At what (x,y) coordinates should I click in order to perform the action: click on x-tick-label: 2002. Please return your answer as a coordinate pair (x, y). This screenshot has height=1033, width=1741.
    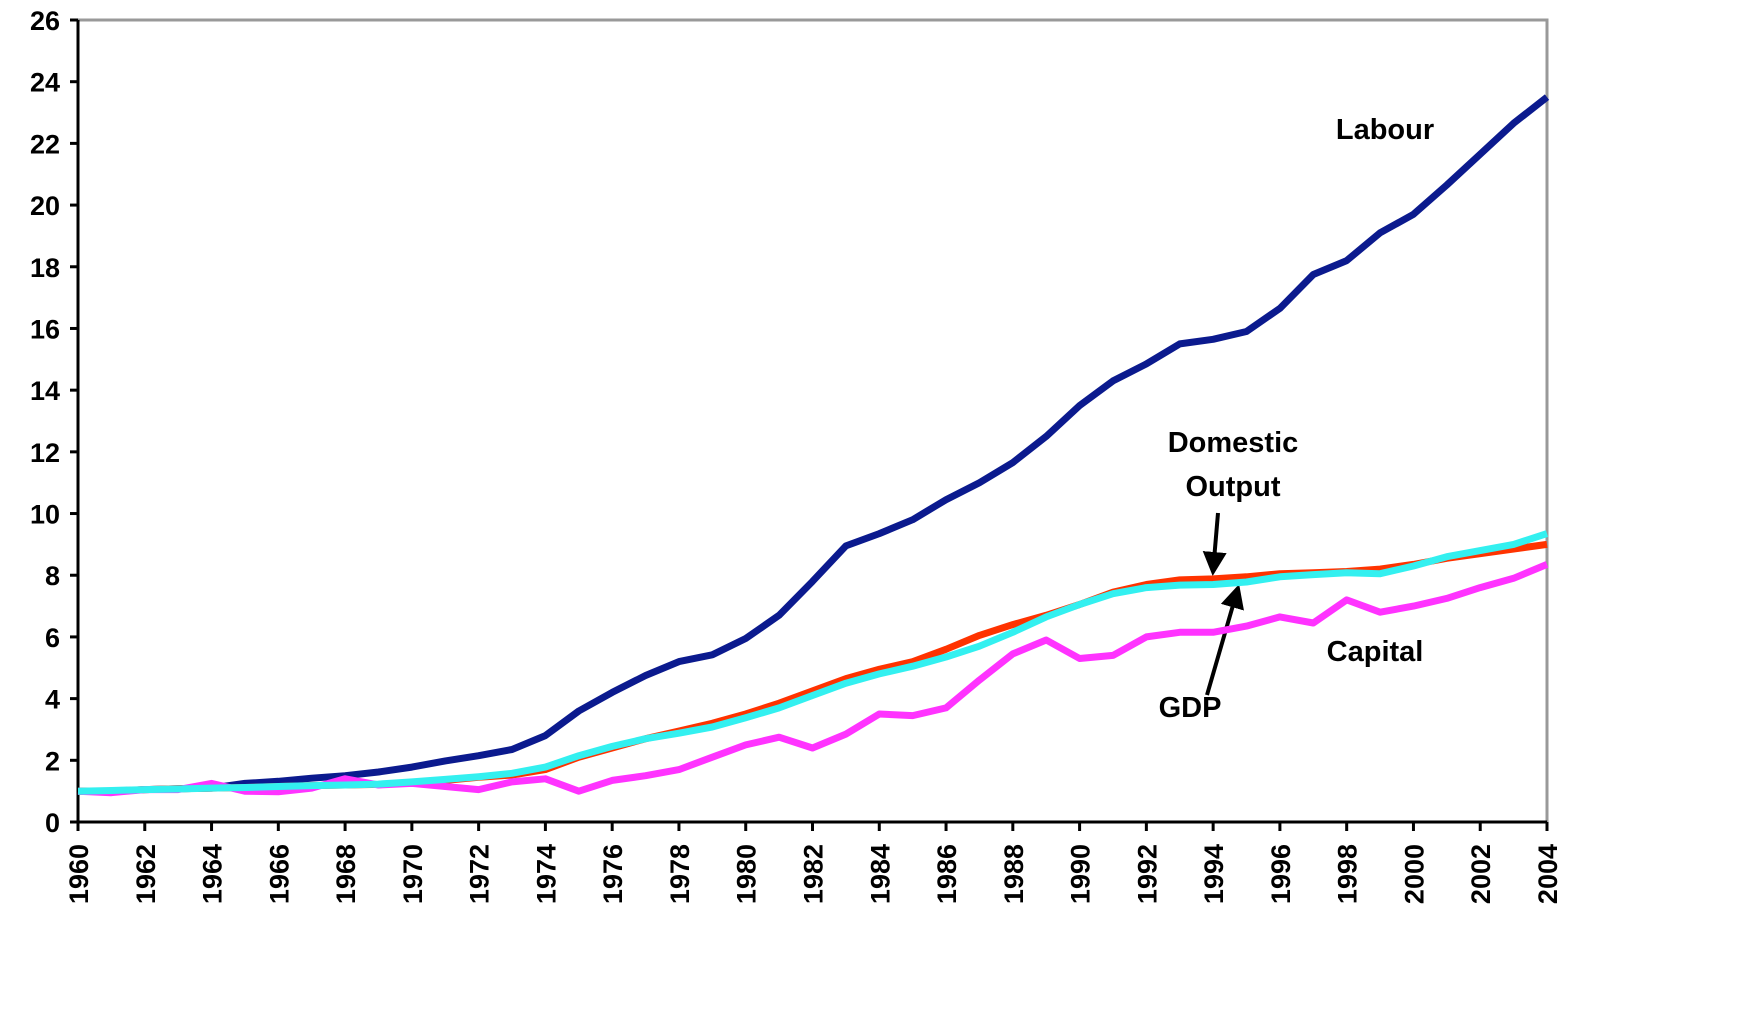
    Looking at the image, I should click on (1481, 874).